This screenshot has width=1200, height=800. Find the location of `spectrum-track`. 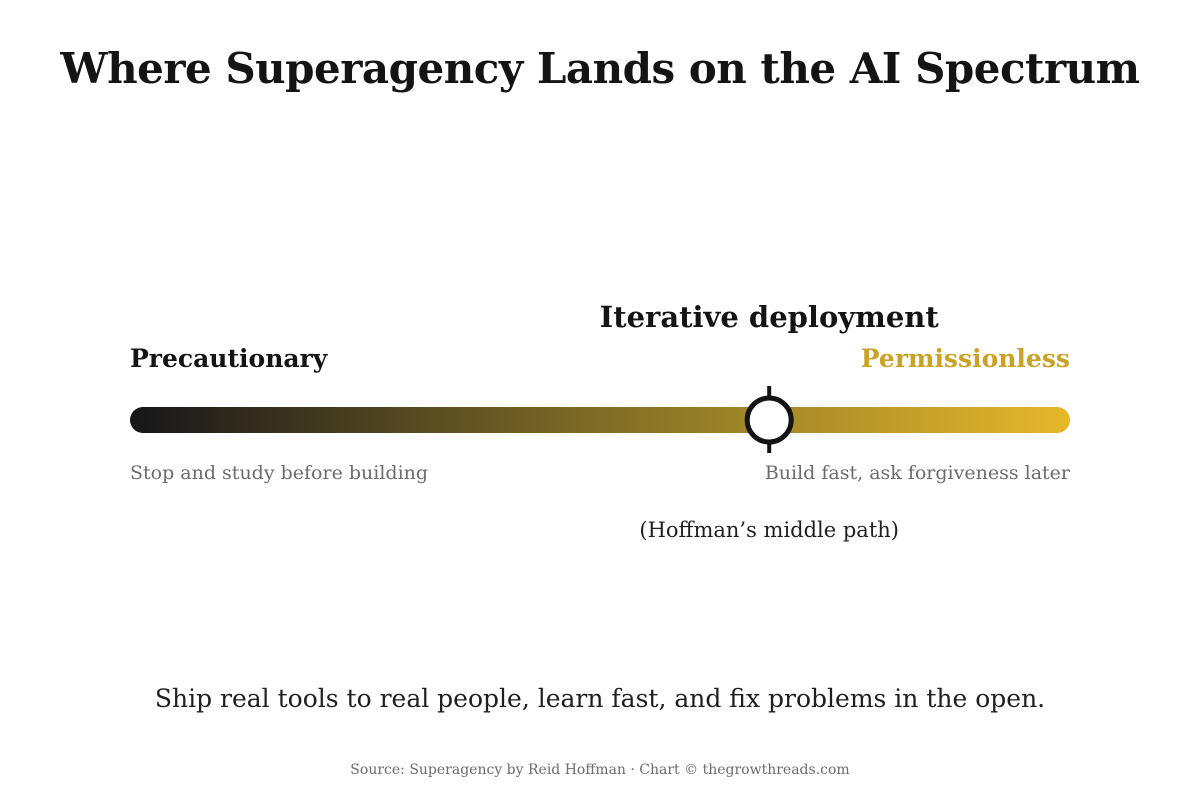

spectrum-track is located at coordinates (600, 420).